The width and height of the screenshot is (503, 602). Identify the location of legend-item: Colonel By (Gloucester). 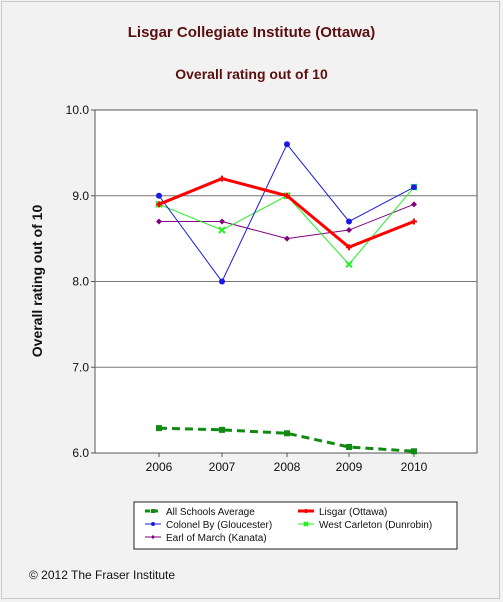
(208, 525).